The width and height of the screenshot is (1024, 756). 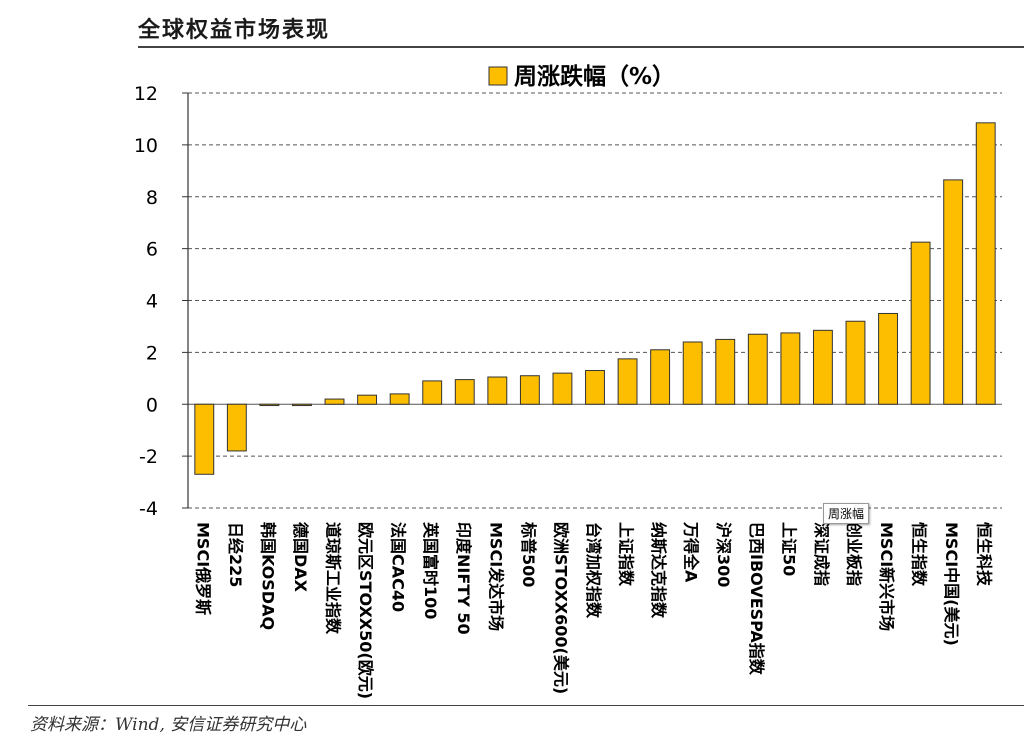 I want to click on x-tick-label: 沪深300, so click(x=723, y=554).